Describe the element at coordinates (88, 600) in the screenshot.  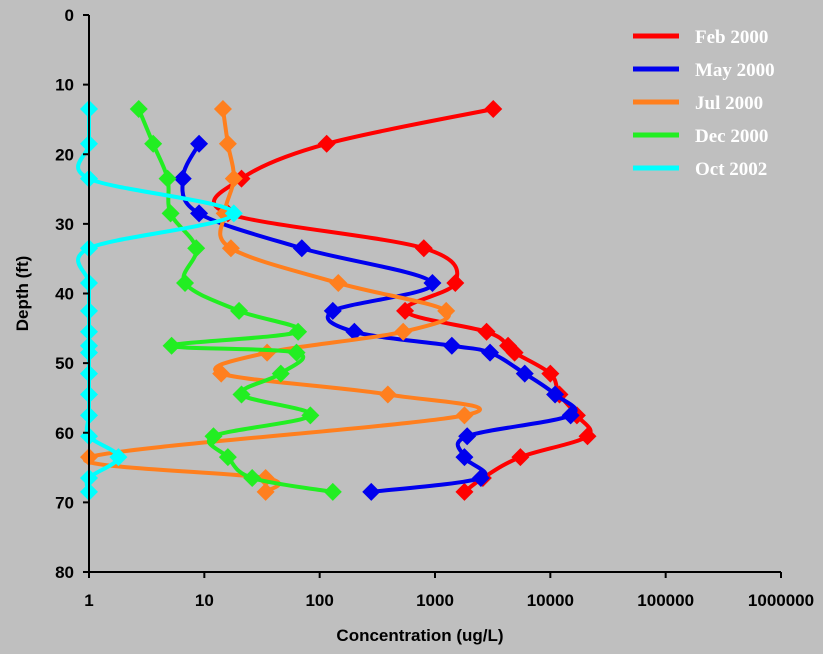
I see `x-tick-label: 1` at that location.